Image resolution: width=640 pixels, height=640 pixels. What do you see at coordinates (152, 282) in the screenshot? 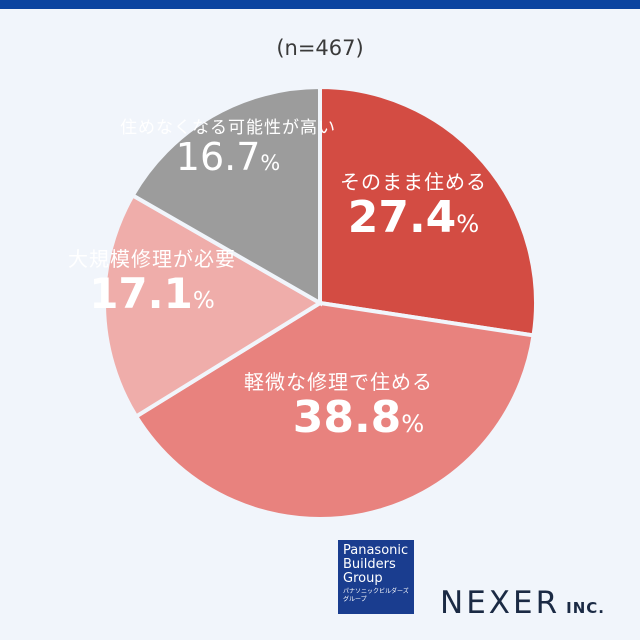
I see `slice-label-daikibo: 大規模修理が必要 17.1%` at bounding box center [152, 282].